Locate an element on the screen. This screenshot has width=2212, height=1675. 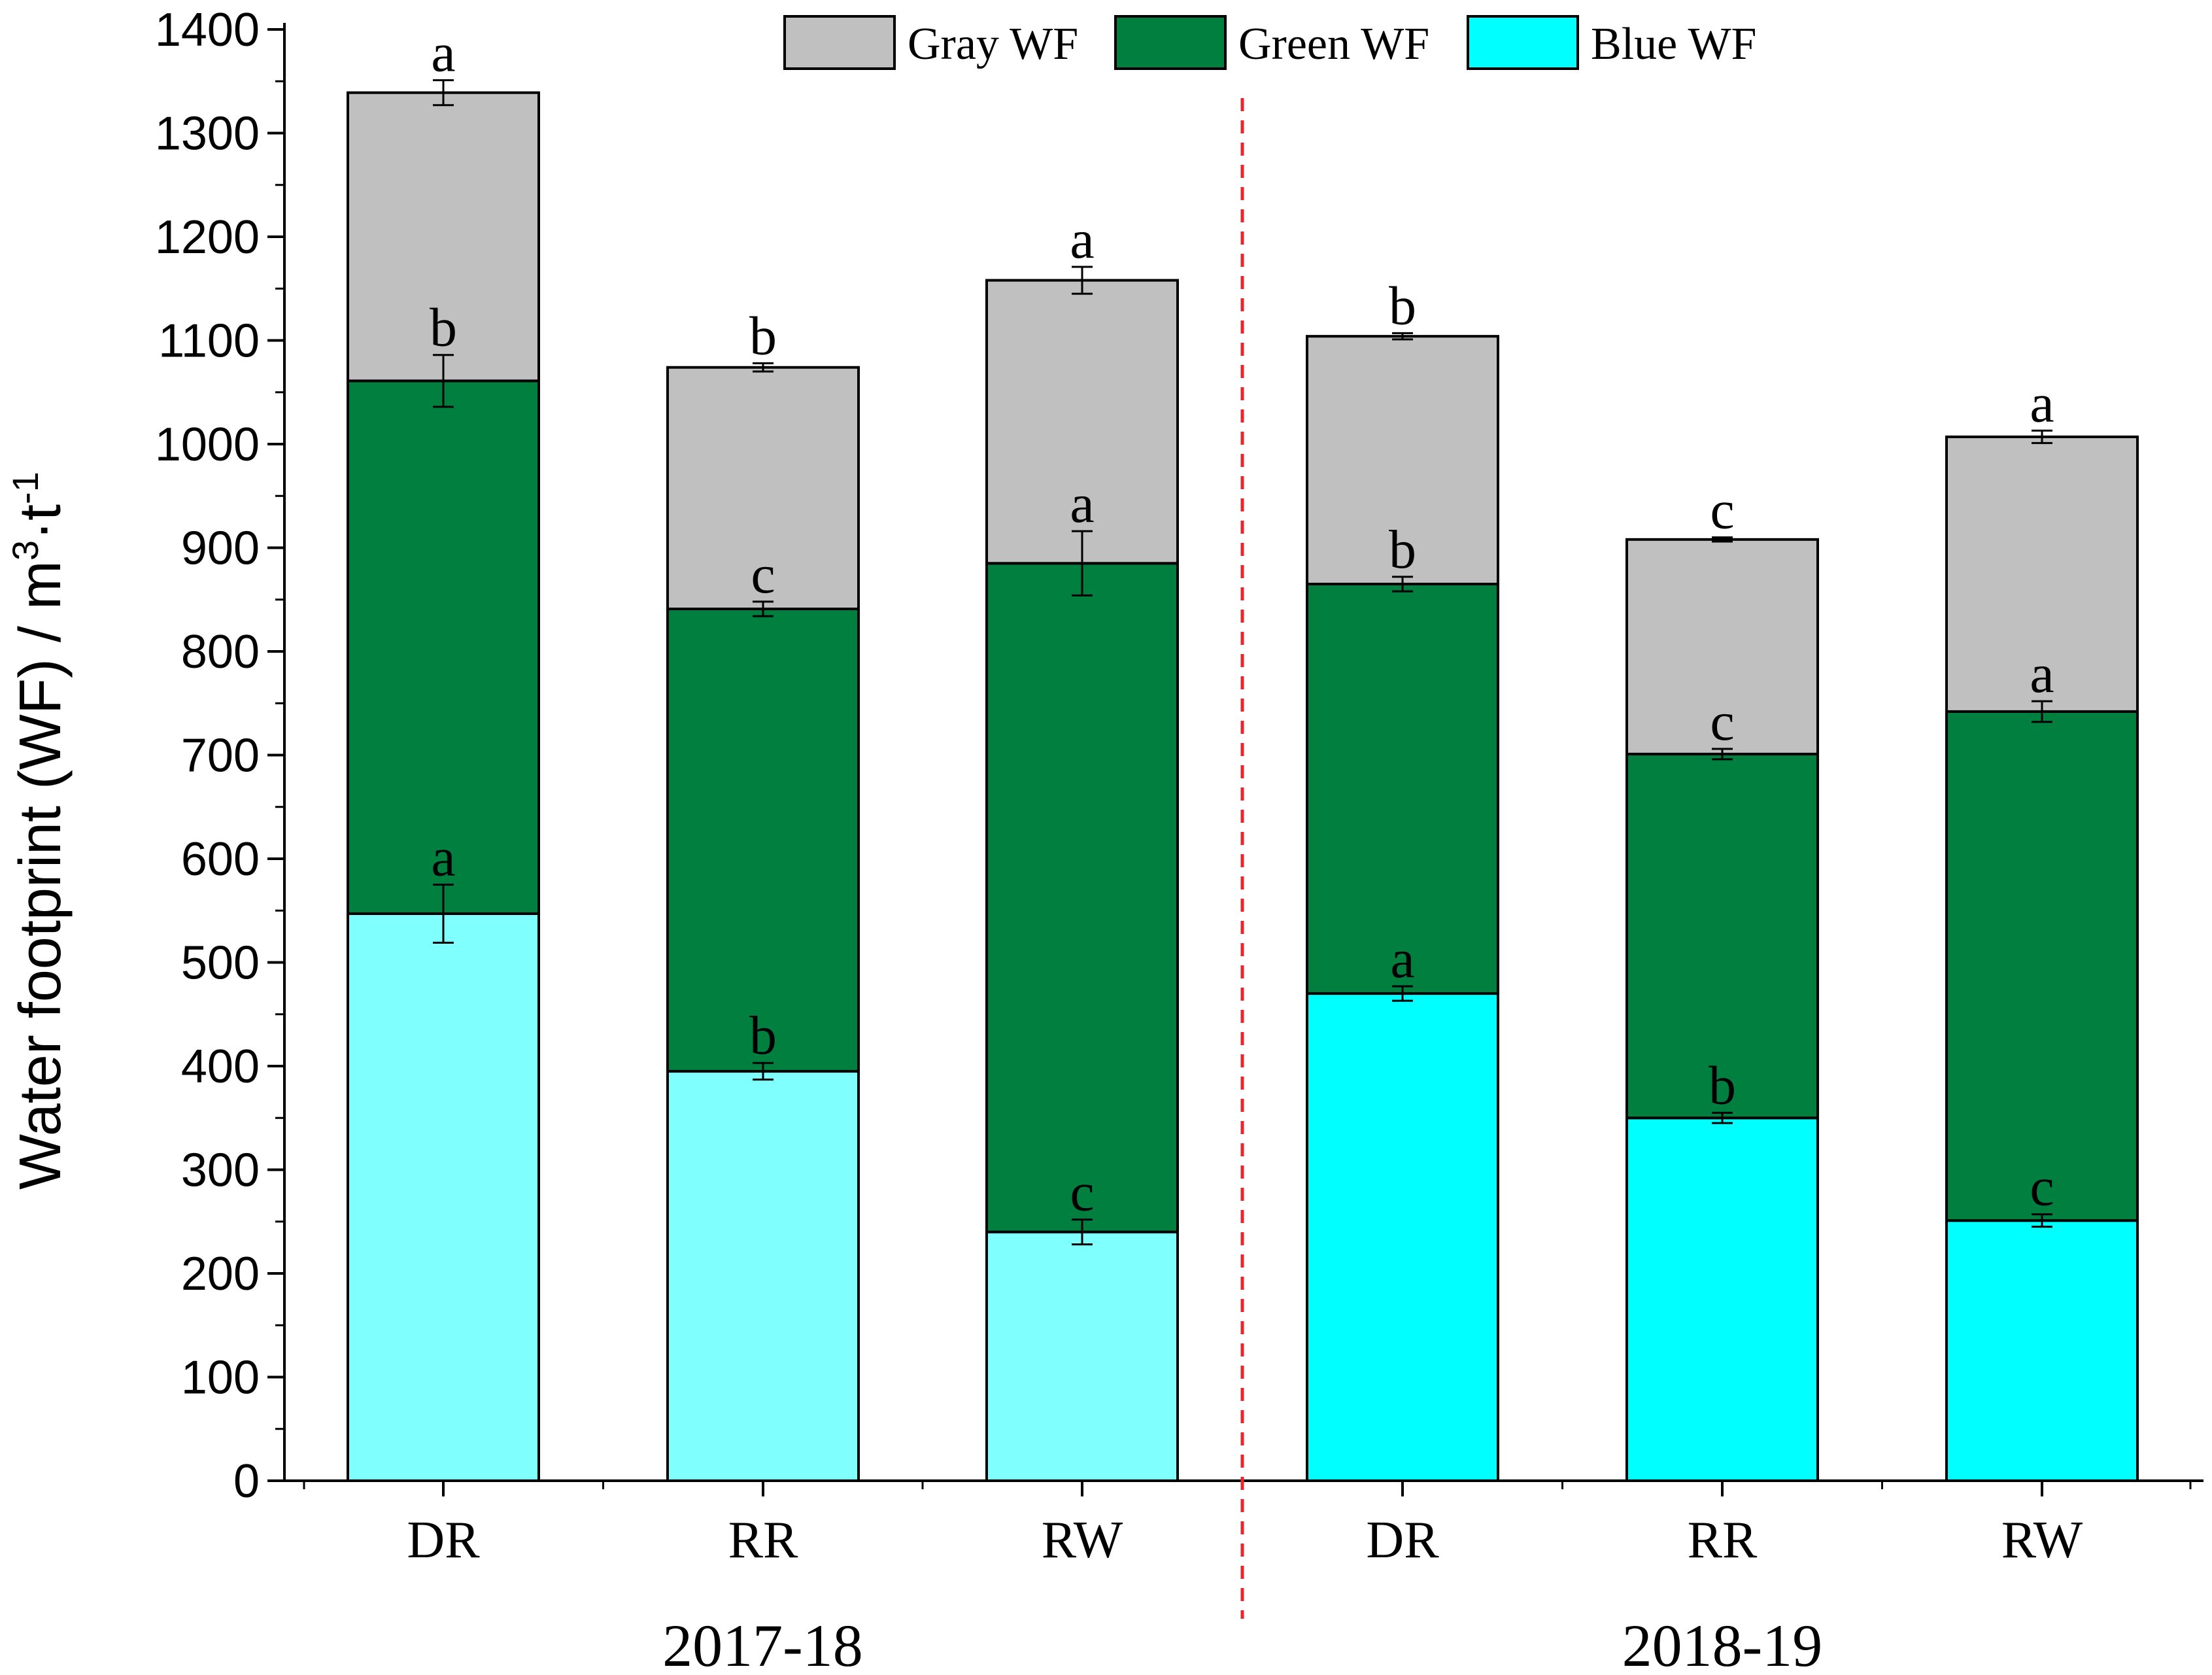
y-tick-label: 1300 is located at coordinates (207, 134).